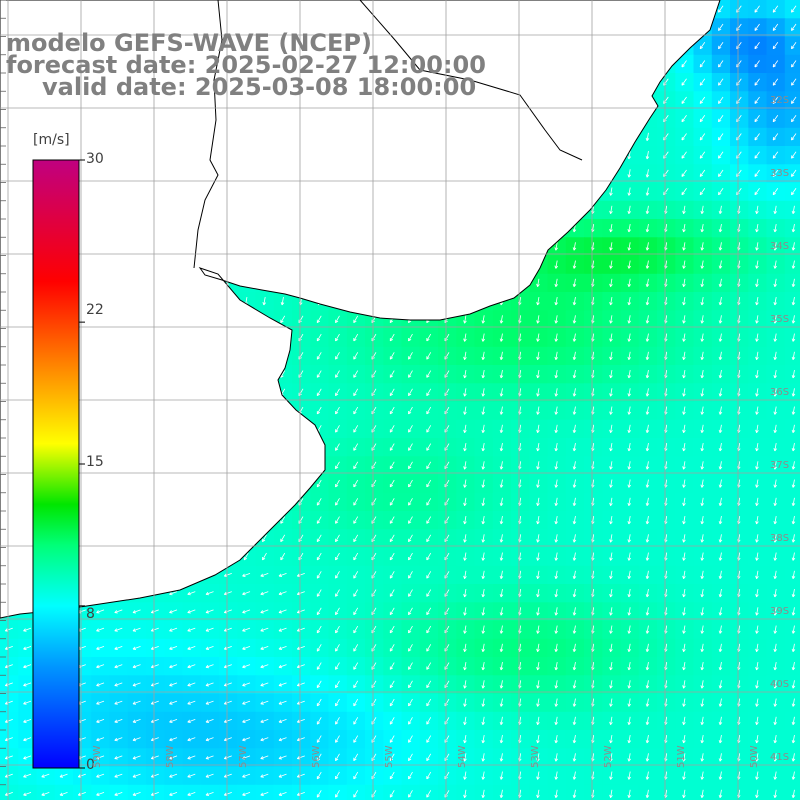 The image size is (800, 800). I want to click on lon-label: 56W, so click(316, 756).